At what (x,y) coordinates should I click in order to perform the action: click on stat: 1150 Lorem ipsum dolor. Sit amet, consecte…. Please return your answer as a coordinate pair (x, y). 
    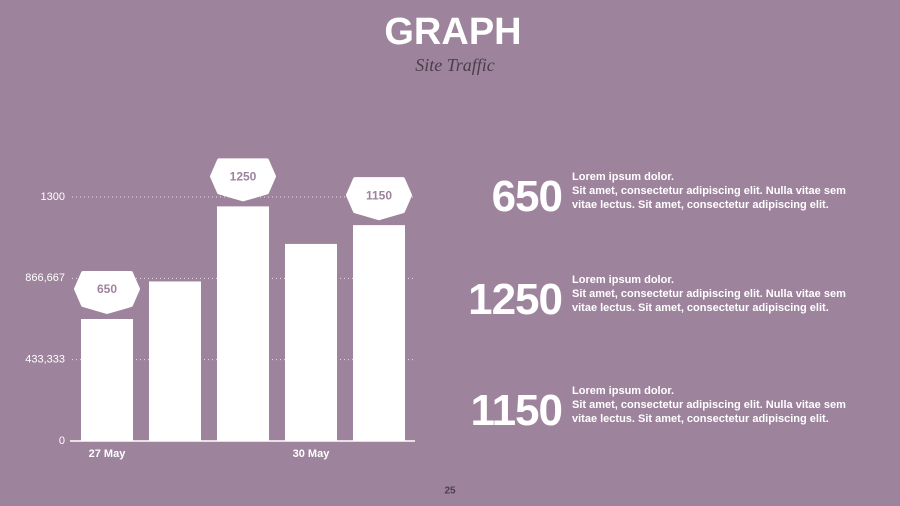
    Looking at the image, I should click on (660, 414).